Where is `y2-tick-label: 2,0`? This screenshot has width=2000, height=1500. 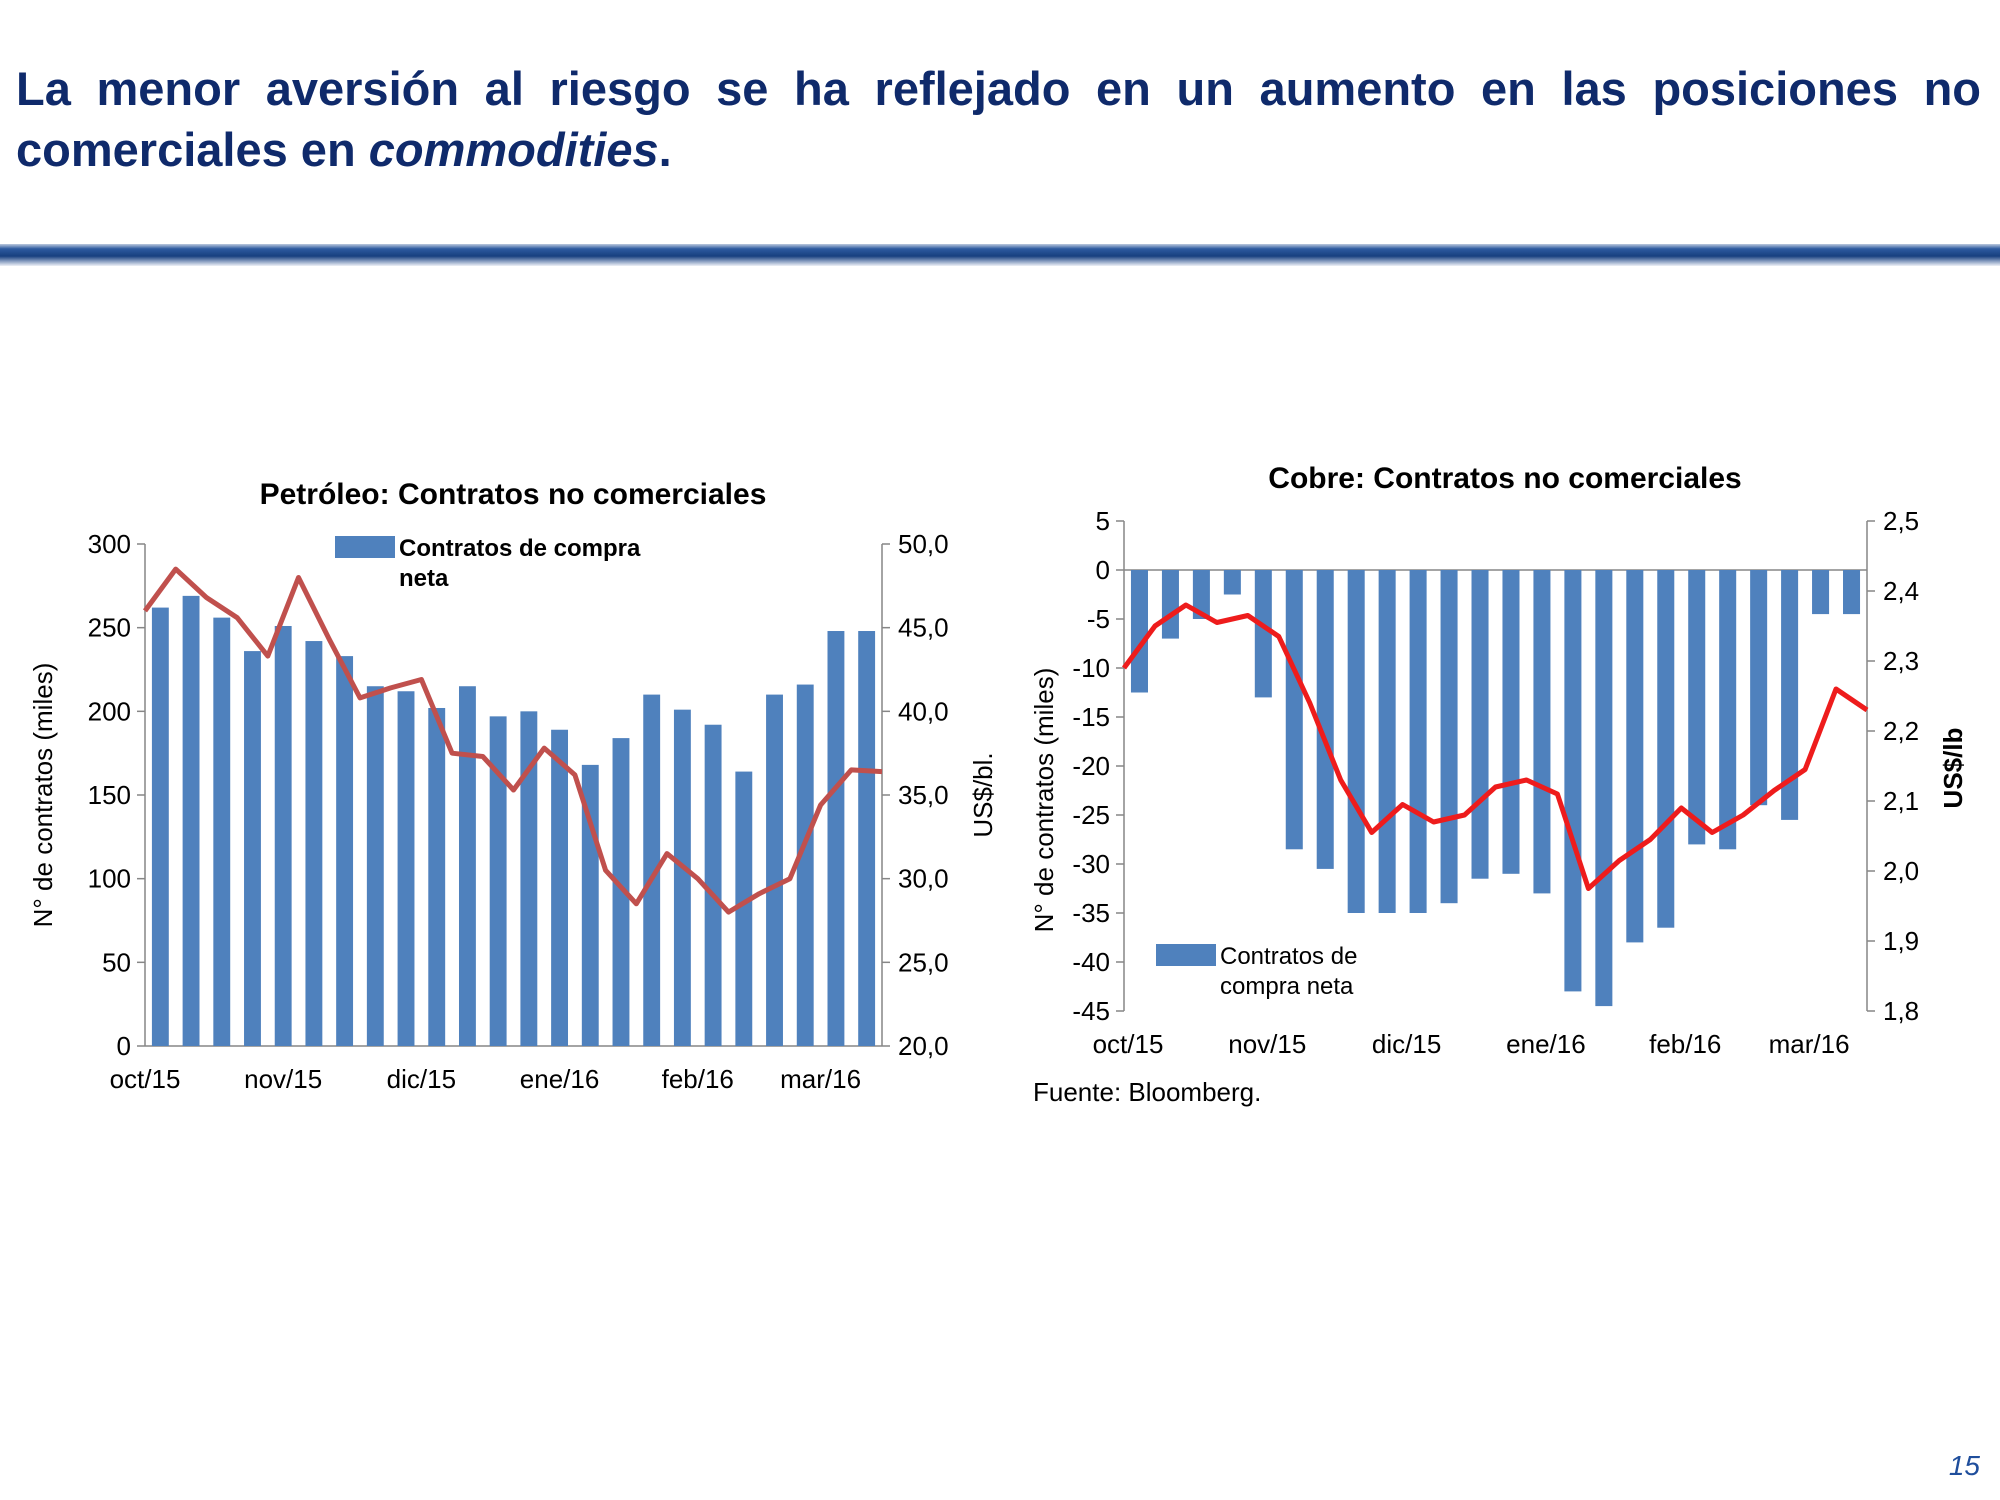
y2-tick-label: 2,0 is located at coordinates (1901, 871).